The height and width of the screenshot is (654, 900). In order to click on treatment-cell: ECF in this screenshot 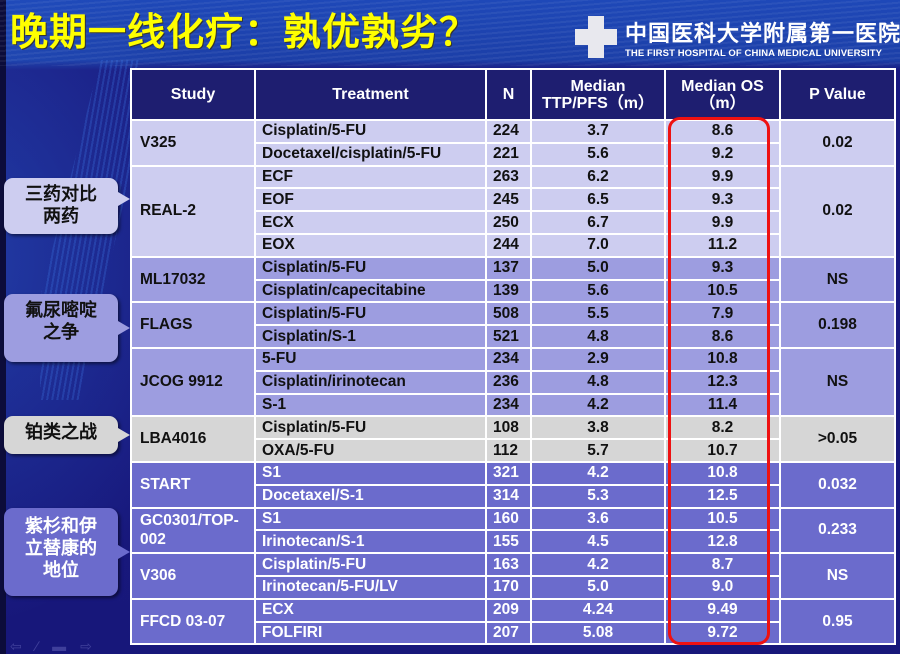, I will do `click(370, 177)`.